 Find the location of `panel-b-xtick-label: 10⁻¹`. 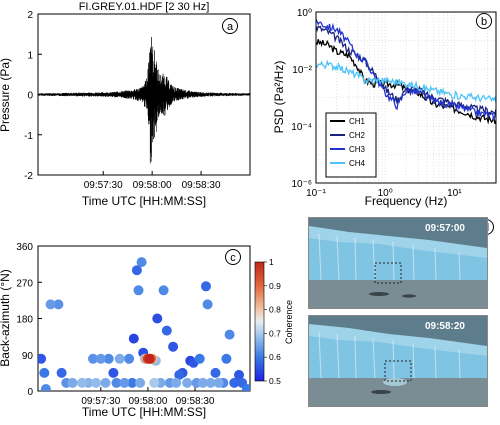

panel-b-xtick-label: 10⁻¹ is located at coordinates (316, 193).